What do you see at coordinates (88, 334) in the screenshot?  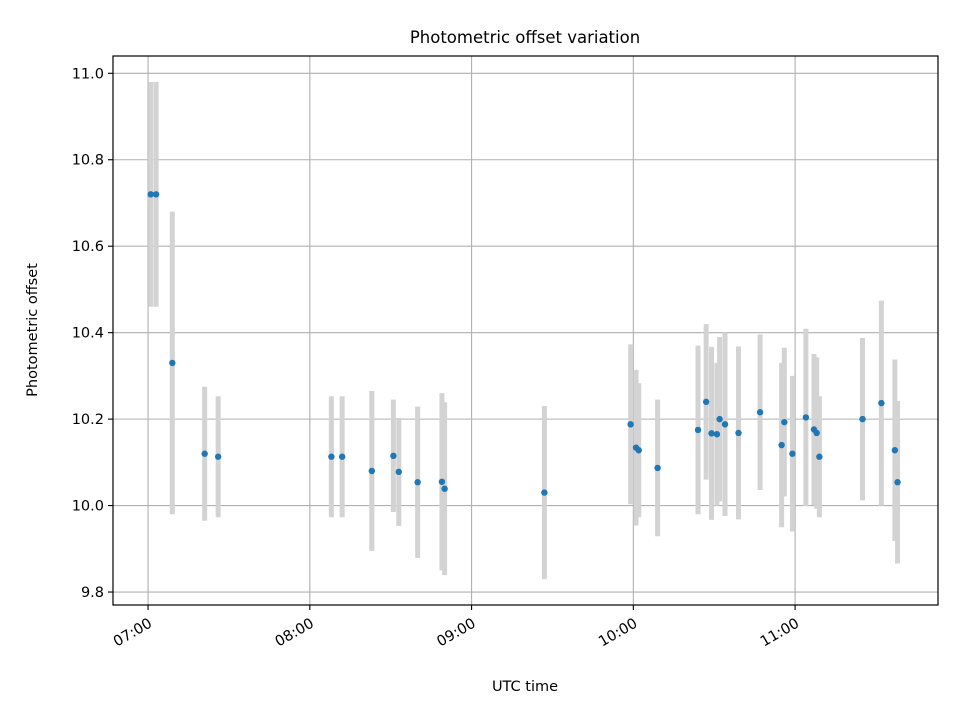 I see `y-tick-label: 10.4` at bounding box center [88, 334].